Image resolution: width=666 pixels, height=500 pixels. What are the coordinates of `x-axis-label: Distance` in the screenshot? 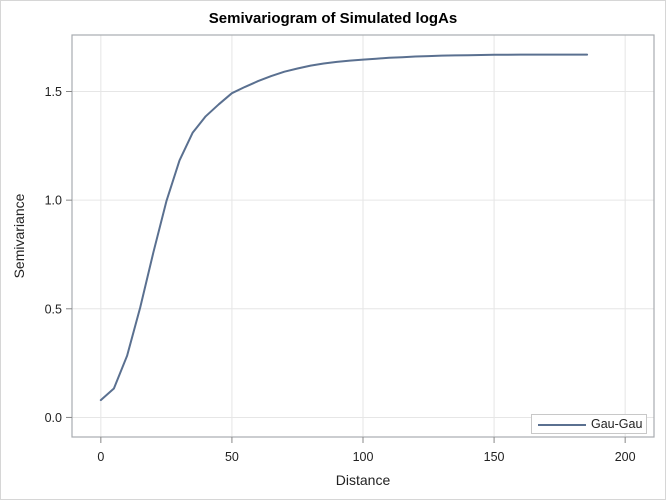 It's located at (363, 480).